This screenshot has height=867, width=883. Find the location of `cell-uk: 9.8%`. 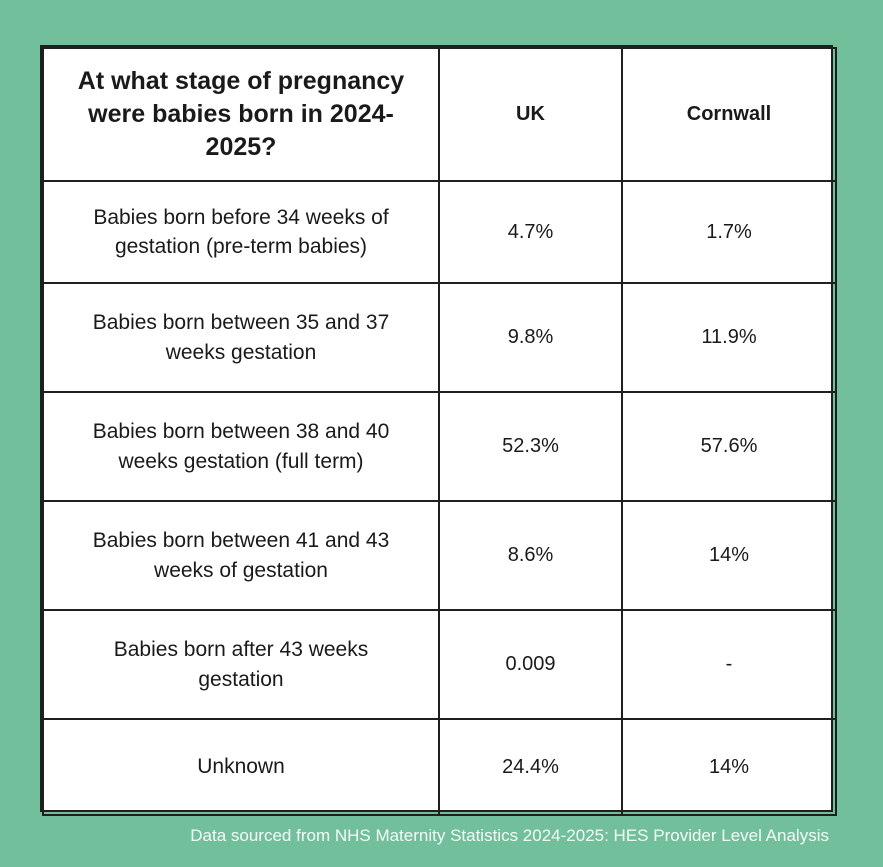

cell-uk: 9.8% is located at coordinates (530, 337).